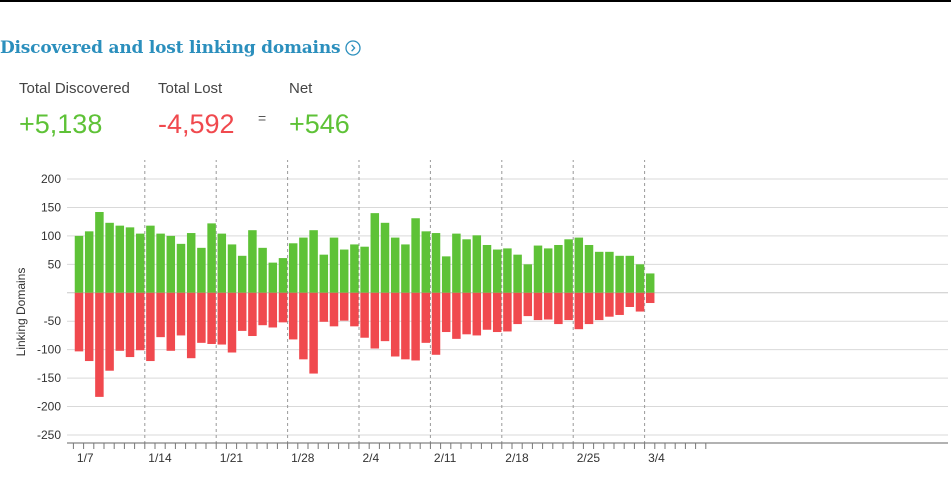 This screenshot has width=951, height=498. Describe the element at coordinates (170, 48) in the screenshot. I see `page-title: Discovered and lost linking domains` at that location.